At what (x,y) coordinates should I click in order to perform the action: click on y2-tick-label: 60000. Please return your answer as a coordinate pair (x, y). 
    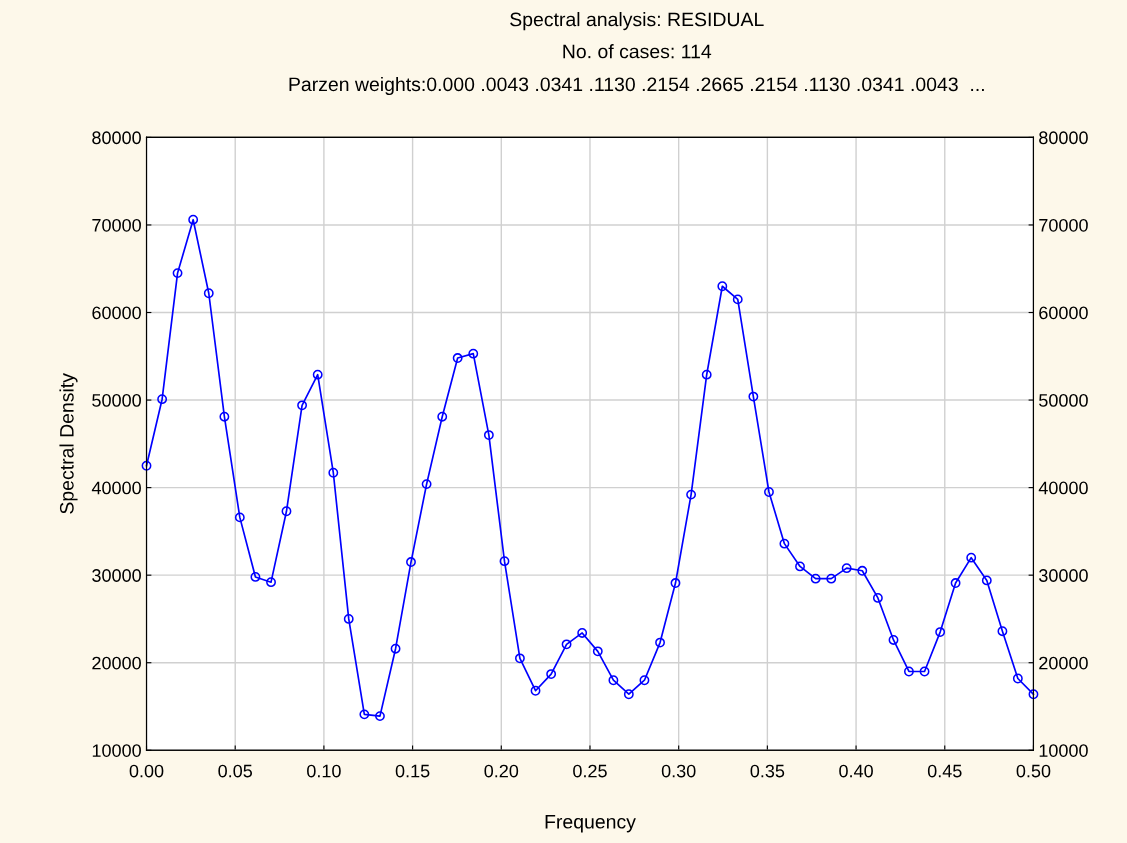
    Looking at the image, I should click on (1063, 313).